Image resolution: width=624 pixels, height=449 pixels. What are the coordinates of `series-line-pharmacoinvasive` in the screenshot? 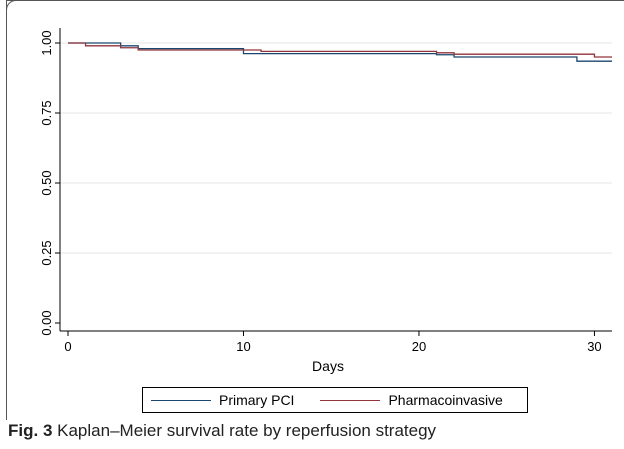 It's located at (340, 50).